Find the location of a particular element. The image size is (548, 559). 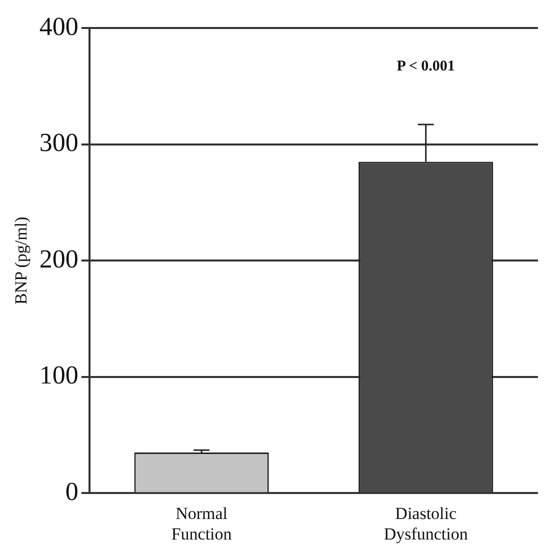

x-tick-label: Normal Function is located at coordinates (201, 524).